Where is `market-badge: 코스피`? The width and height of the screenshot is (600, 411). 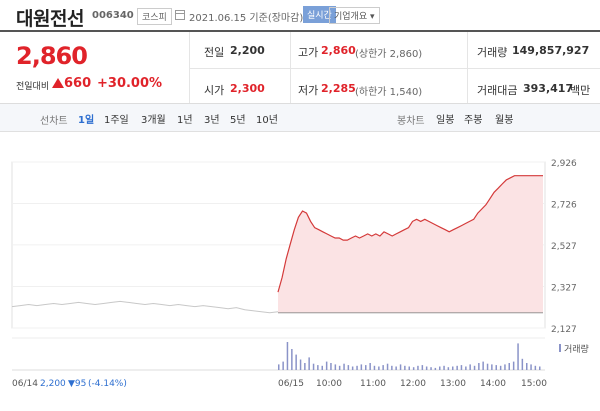 market-badge: 코스피 is located at coordinates (154, 16).